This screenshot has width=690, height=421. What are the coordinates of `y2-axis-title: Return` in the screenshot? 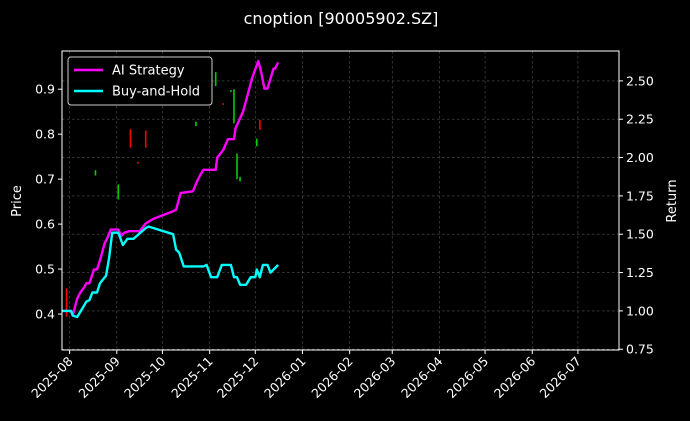 It's located at (672, 200).